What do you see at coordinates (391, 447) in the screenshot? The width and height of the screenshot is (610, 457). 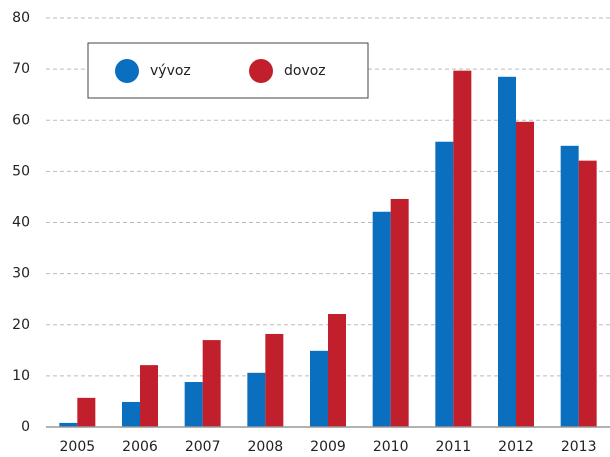 I see `x-tick-label: 2010` at bounding box center [391, 447].